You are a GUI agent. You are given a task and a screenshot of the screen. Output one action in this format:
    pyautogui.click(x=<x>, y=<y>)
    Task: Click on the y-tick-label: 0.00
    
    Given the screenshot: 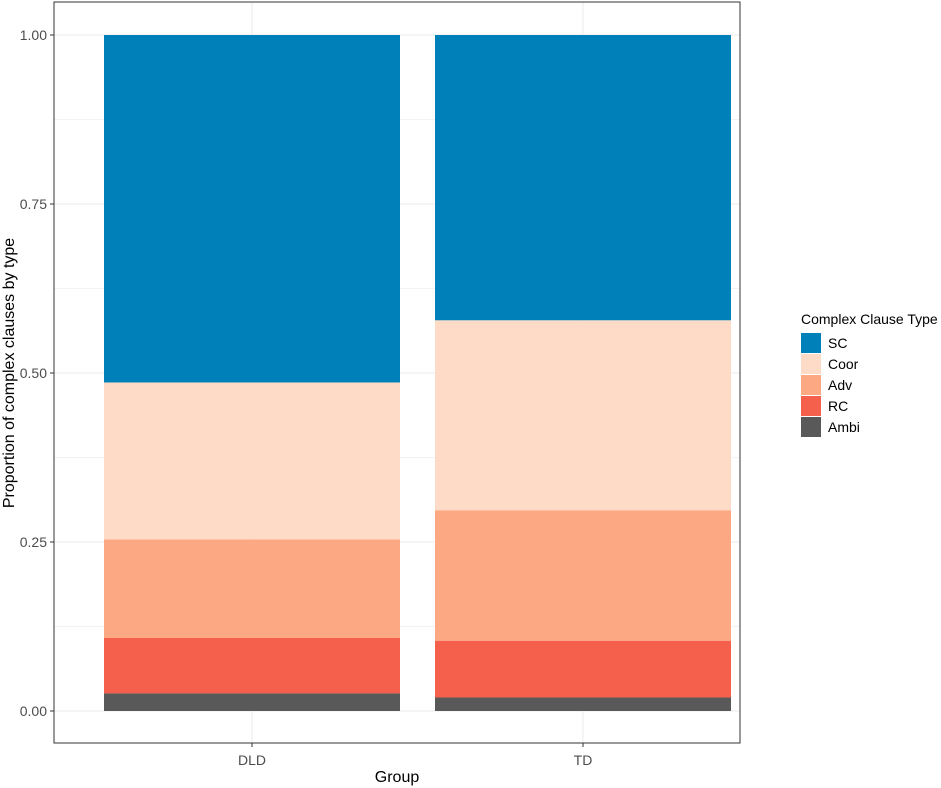 What is the action you would take?
    pyautogui.click(x=33, y=711)
    